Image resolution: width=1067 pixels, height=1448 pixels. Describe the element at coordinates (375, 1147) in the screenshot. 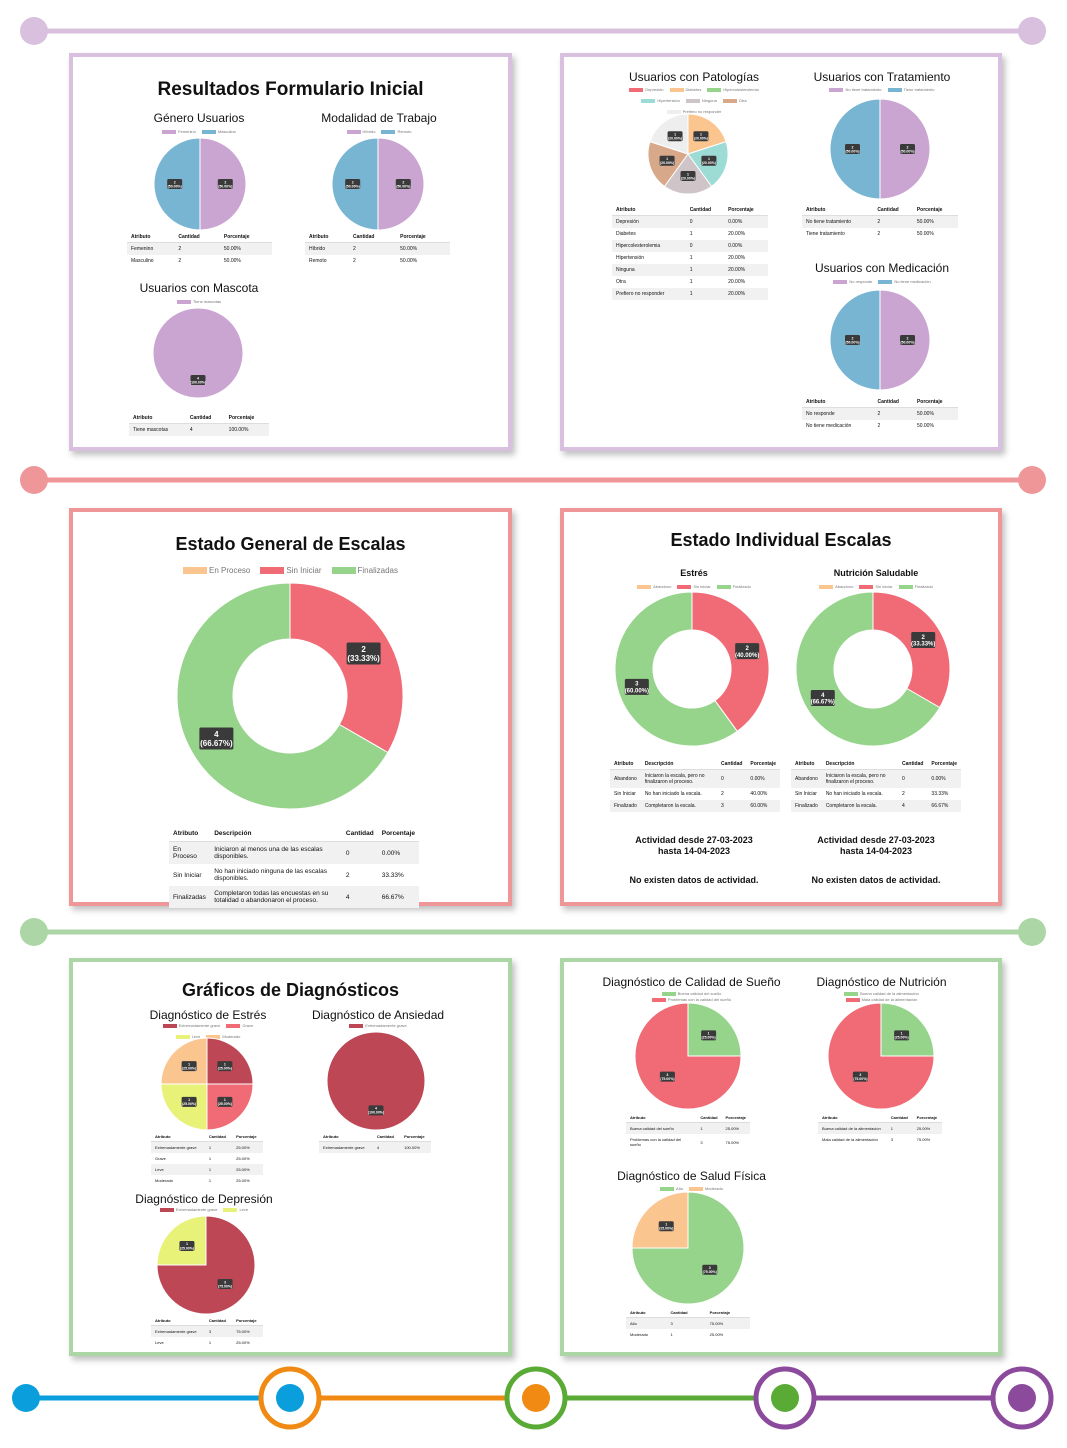

I see `table-row: Extremadamente grave 4 100.00%` at that location.